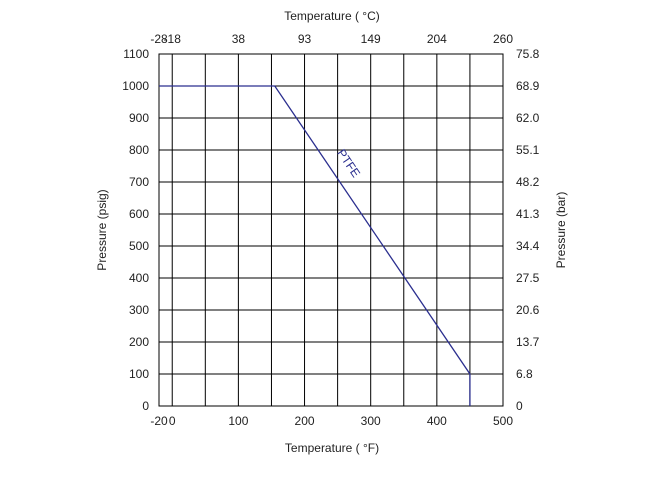  Describe the element at coordinates (528, 182) in the screenshot. I see `y-tick-label-right: 48.2` at that location.